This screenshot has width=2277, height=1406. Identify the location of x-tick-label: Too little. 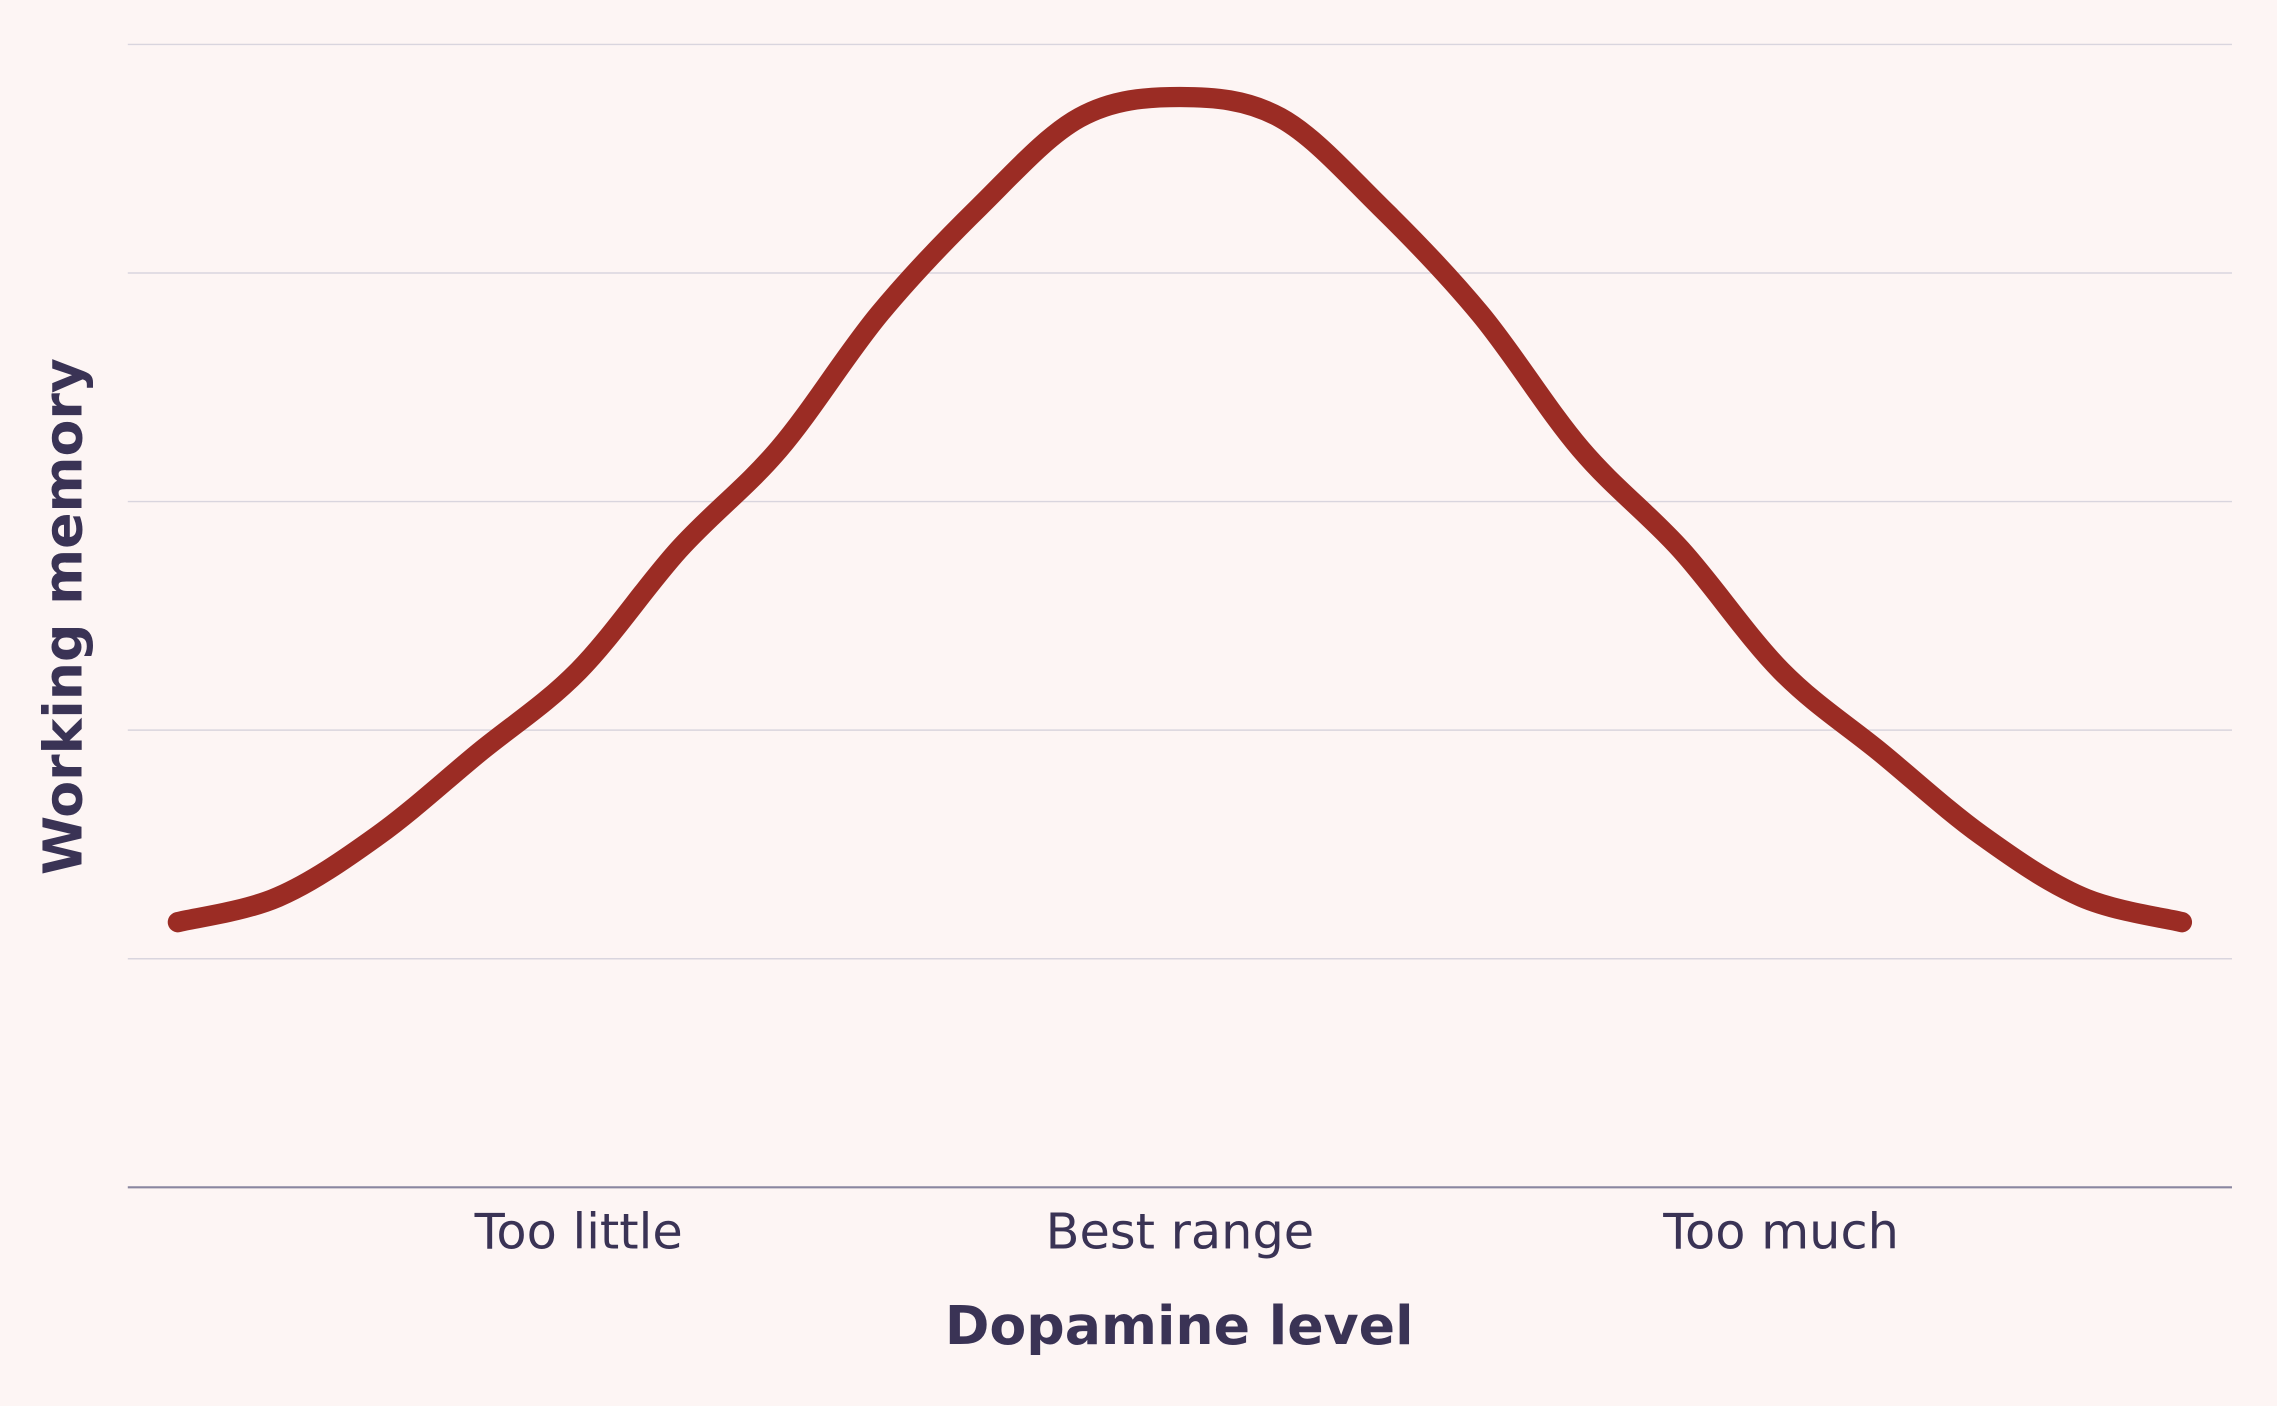
(578, 1232).